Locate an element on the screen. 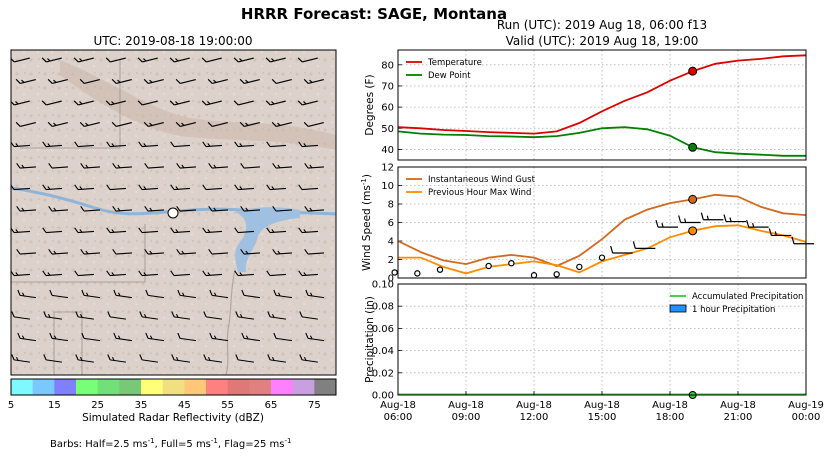  y-tick-label: 8 is located at coordinates (391, 205).